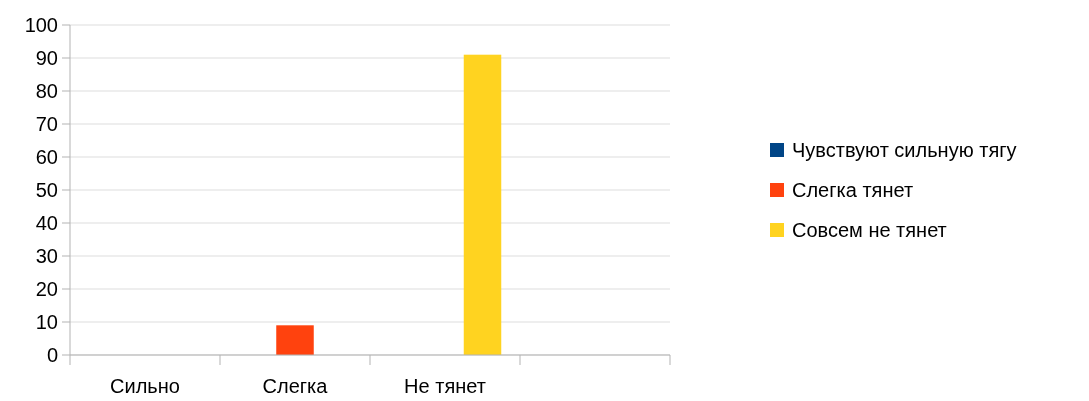 The height and width of the screenshot is (401, 1089). Describe the element at coordinates (41, 25) in the screenshot. I see `y-tick-label: 100` at that location.